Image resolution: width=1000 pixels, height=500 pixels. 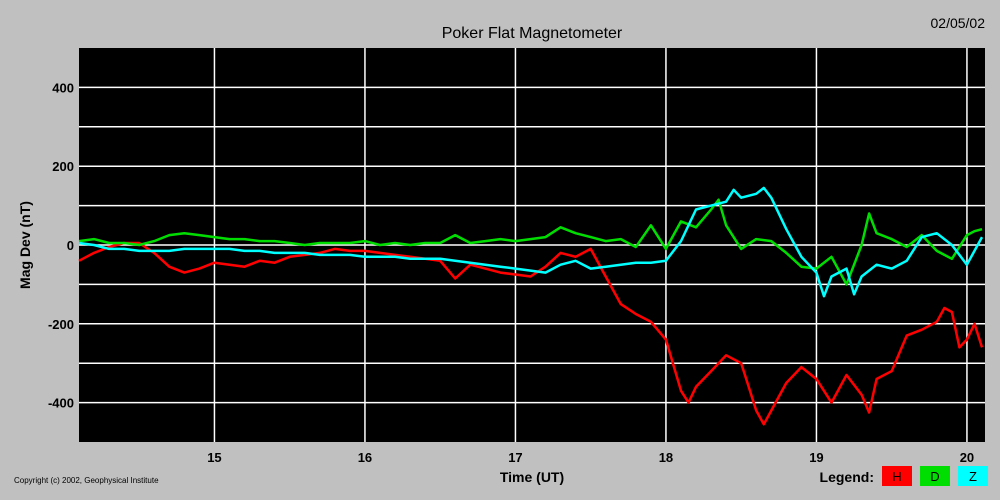 What do you see at coordinates (63, 166) in the screenshot?
I see `y-tick-label: 200` at bounding box center [63, 166].